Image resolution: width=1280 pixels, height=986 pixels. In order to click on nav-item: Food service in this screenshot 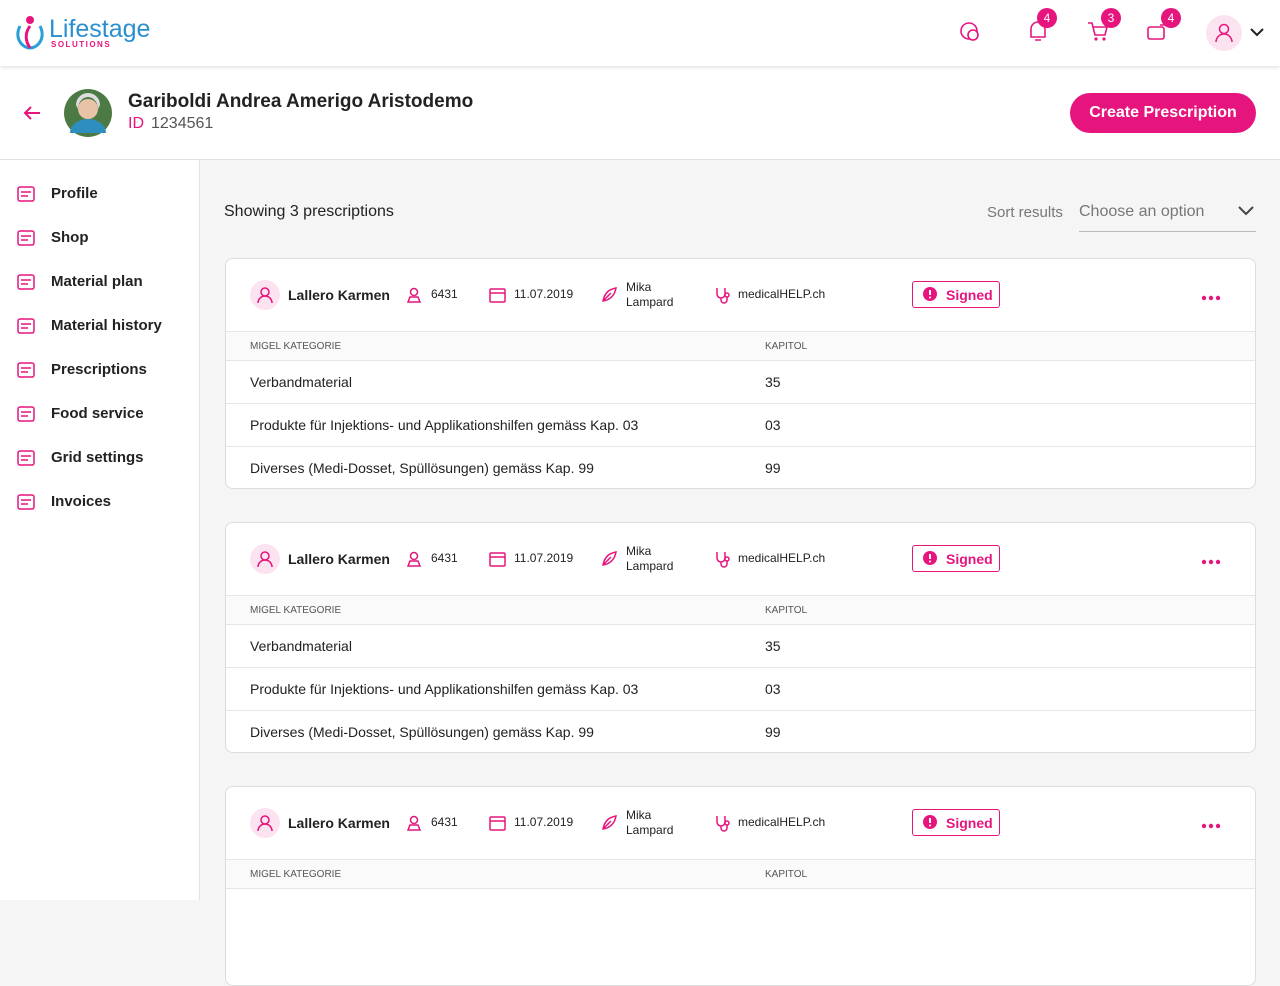, I will do `click(99, 415)`.